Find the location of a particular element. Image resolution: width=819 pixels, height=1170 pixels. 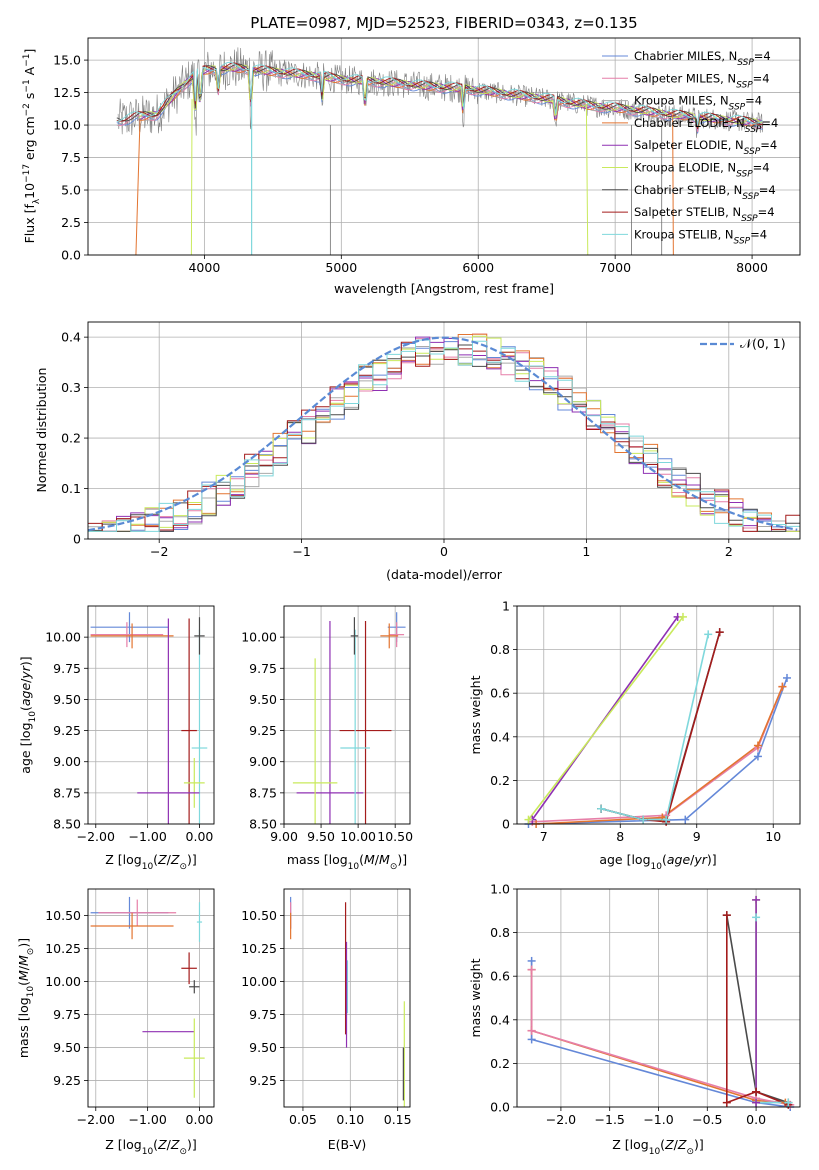

plot-area-weight-vs-Z is located at coordinates (660, 1003).